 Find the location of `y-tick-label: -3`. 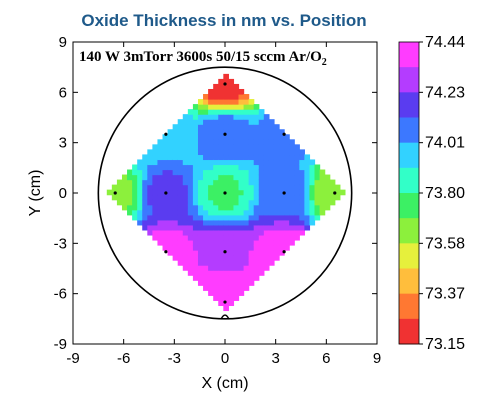

y-tick-label: -3 is located at coordinates (60, 243).